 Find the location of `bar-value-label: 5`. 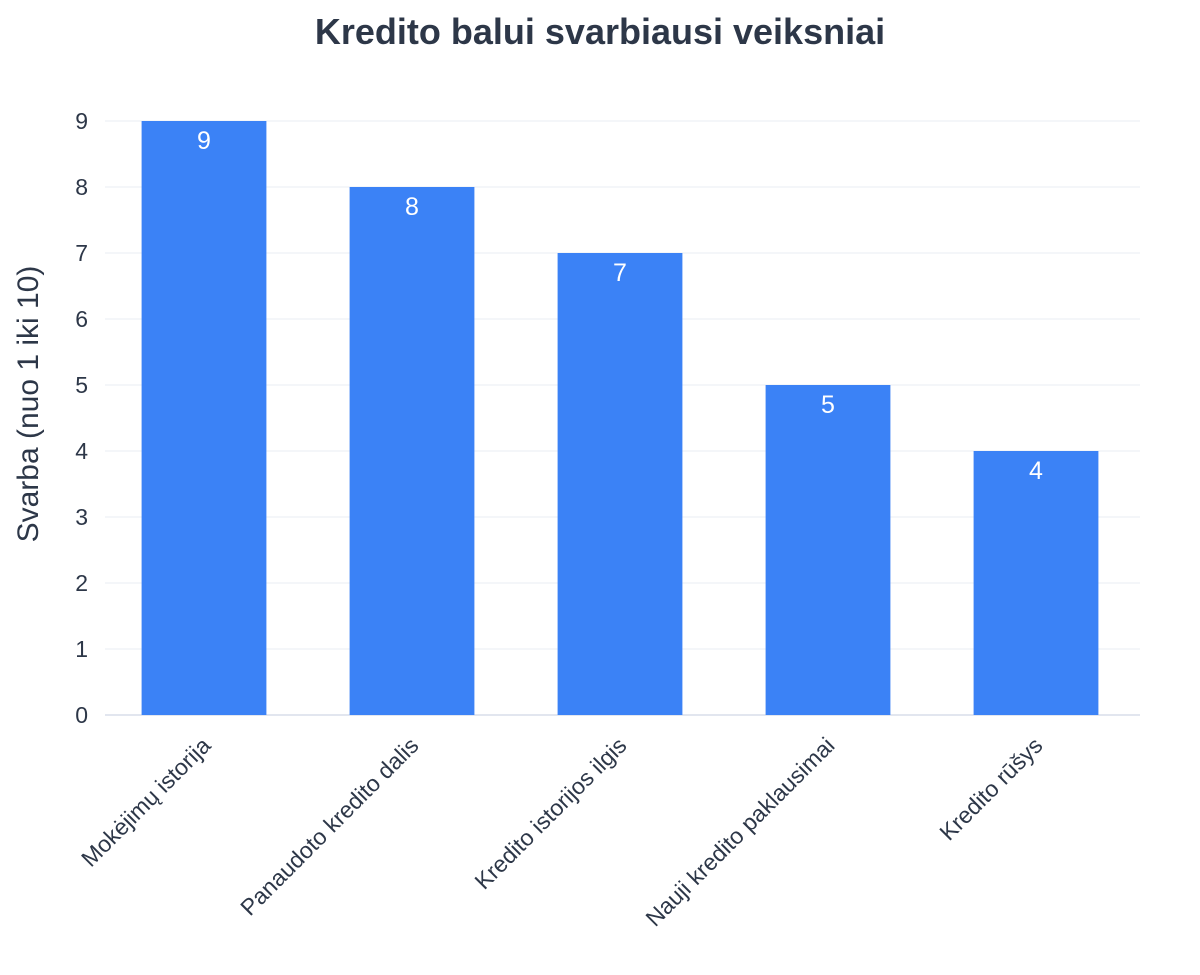

bar-value-label: 5 is located at coordinates (828, 405).